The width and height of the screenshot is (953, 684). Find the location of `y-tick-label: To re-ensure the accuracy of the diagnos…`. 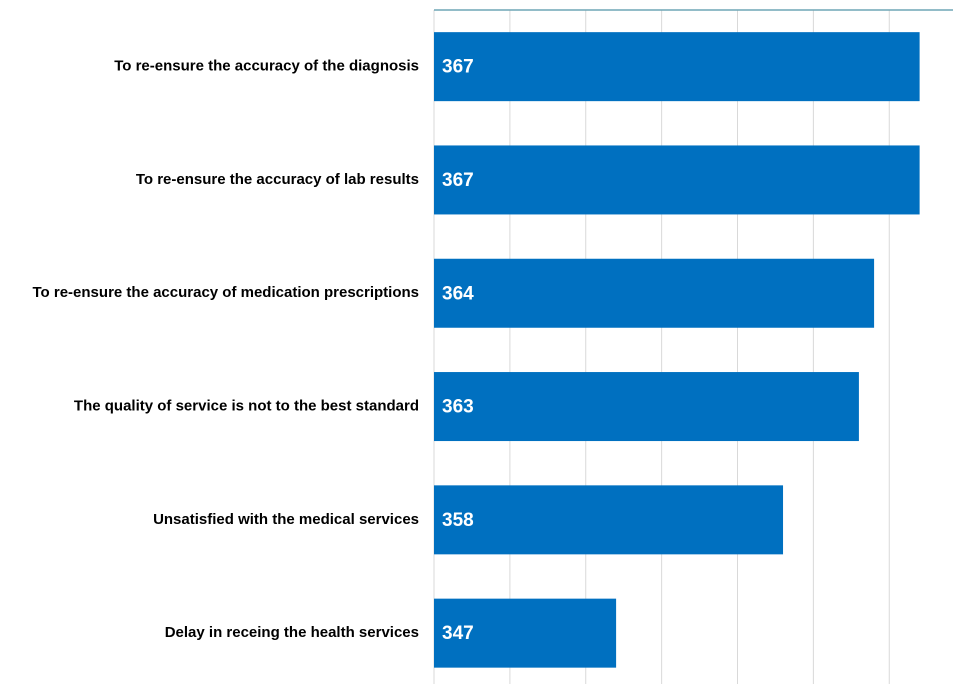

y-tick-label: To re-ensure the accuracy of the diagnos… is located at coordinates (266, 66).